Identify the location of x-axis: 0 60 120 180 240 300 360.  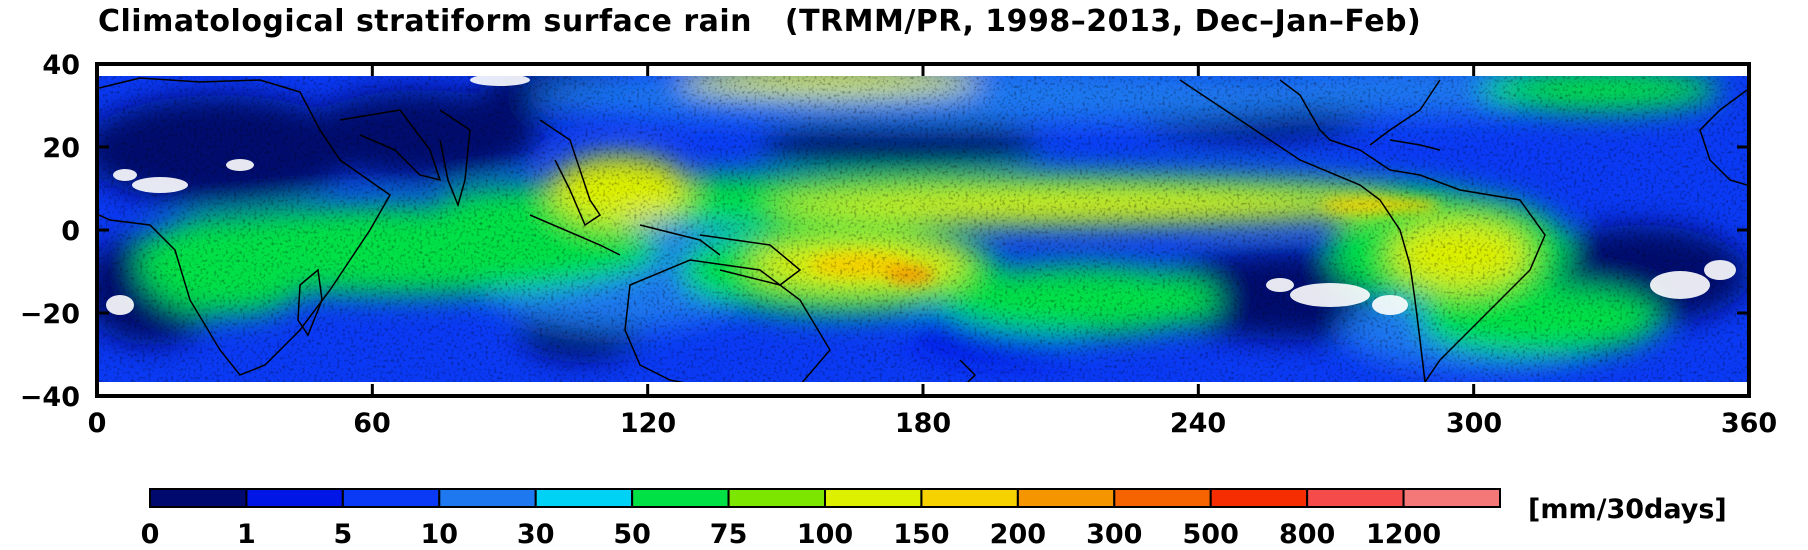
(933, 423).